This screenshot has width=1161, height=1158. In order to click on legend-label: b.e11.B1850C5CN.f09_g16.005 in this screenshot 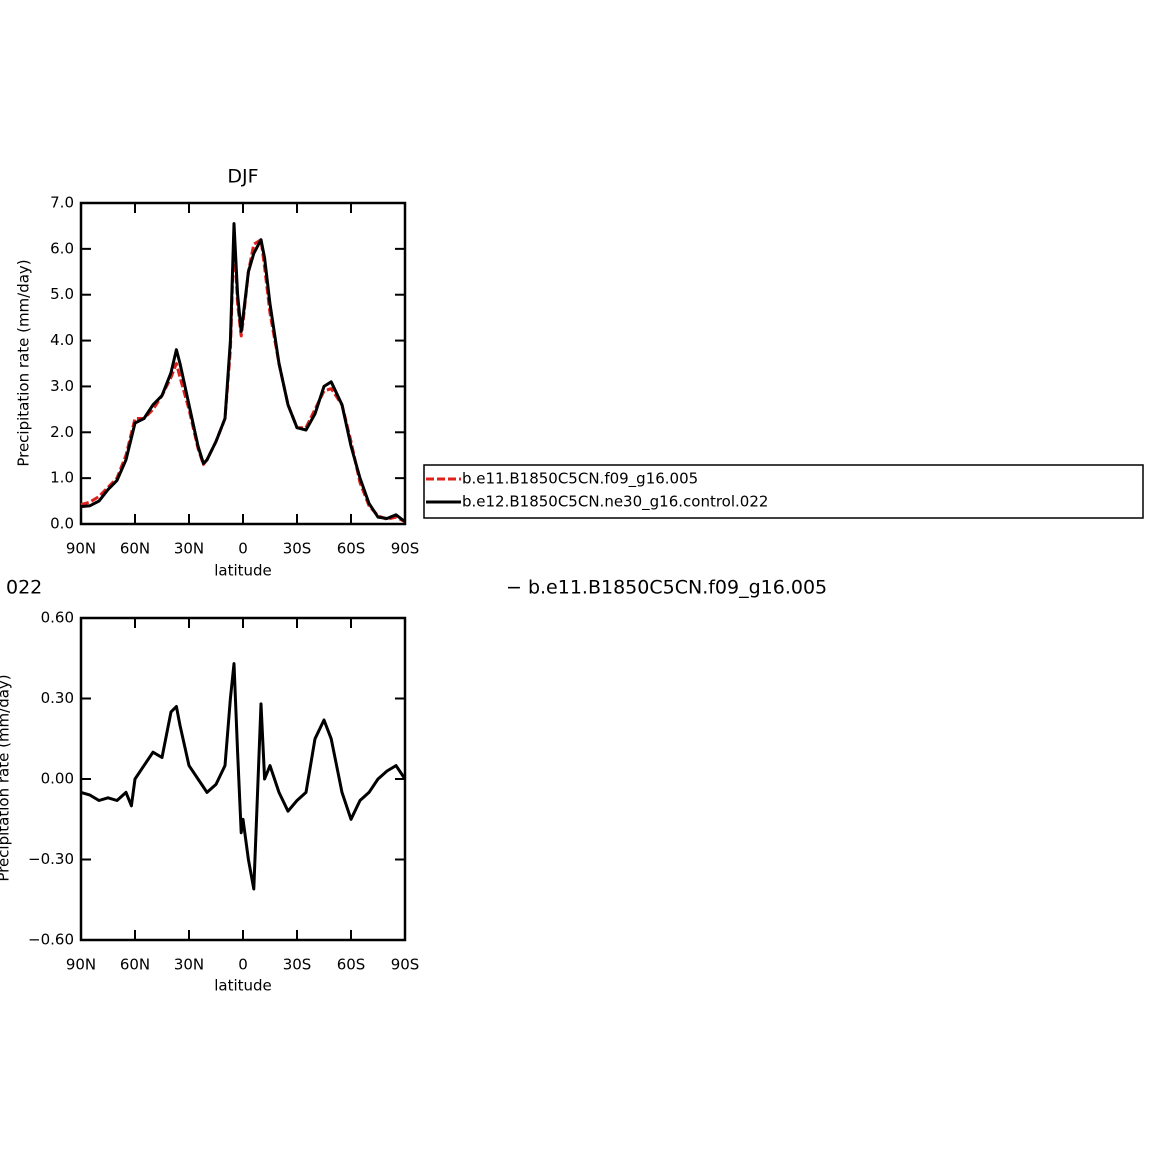, I will do `click(580, 479)`.